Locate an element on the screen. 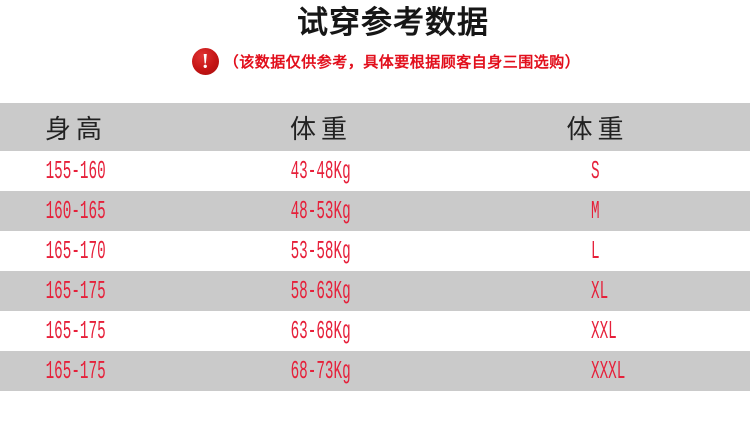  table-row: 165-175 68-73Kg XXXL is located at coordinates (375, 371).